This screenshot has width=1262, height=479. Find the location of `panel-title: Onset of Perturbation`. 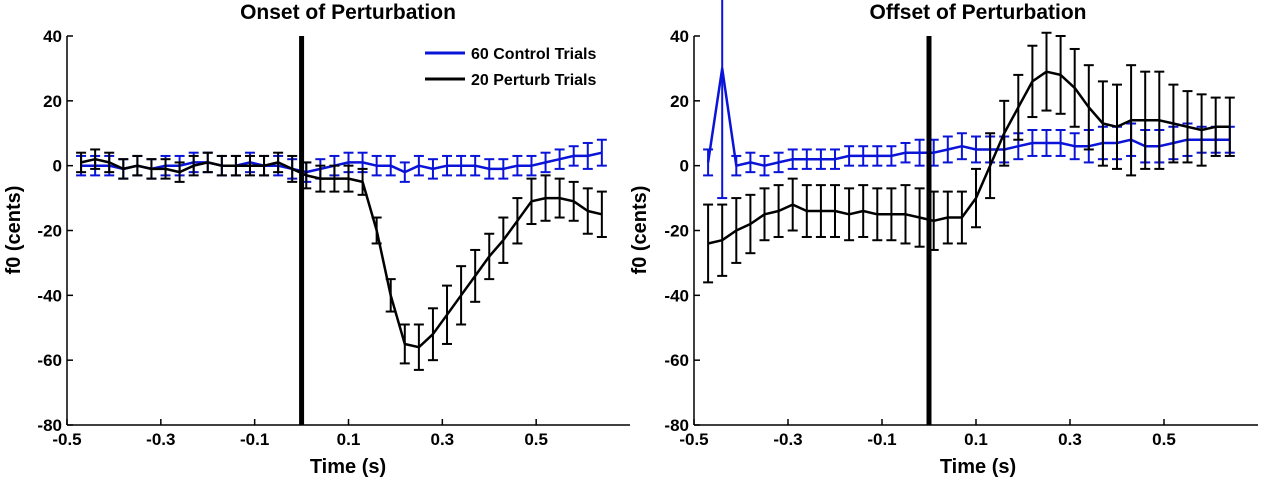

panel-title: Onset of Perturbation is located at coordinates (348, 12).